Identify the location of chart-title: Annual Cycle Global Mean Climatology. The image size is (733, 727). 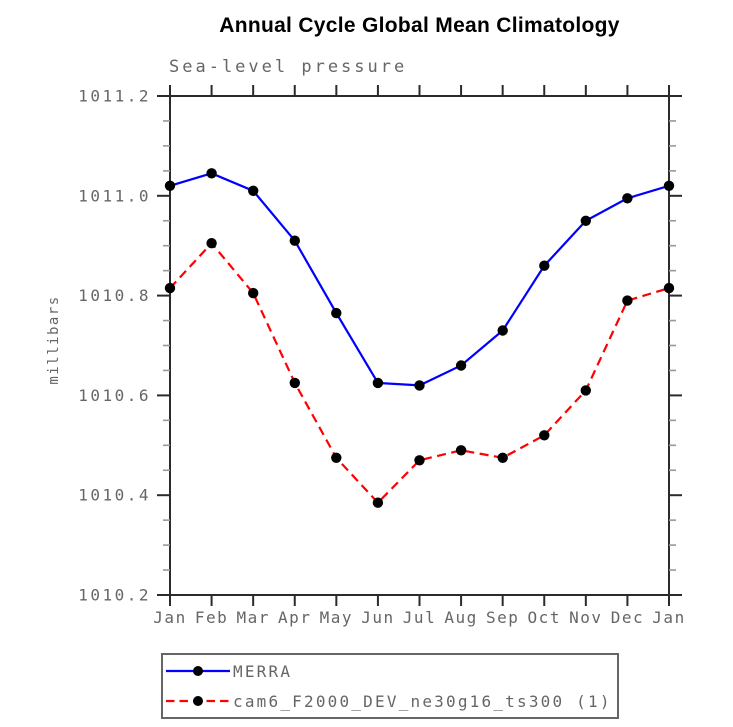
(419, 25).